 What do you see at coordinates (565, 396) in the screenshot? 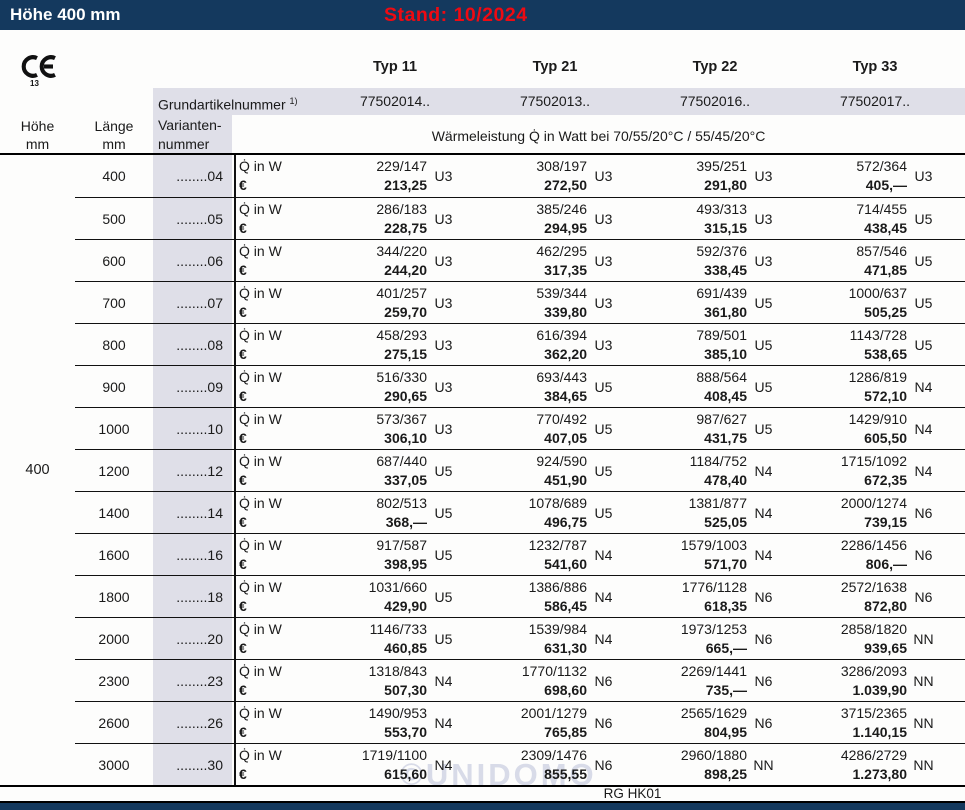
I see `typ21-price: 384,65` at bounding box center [565, 396].